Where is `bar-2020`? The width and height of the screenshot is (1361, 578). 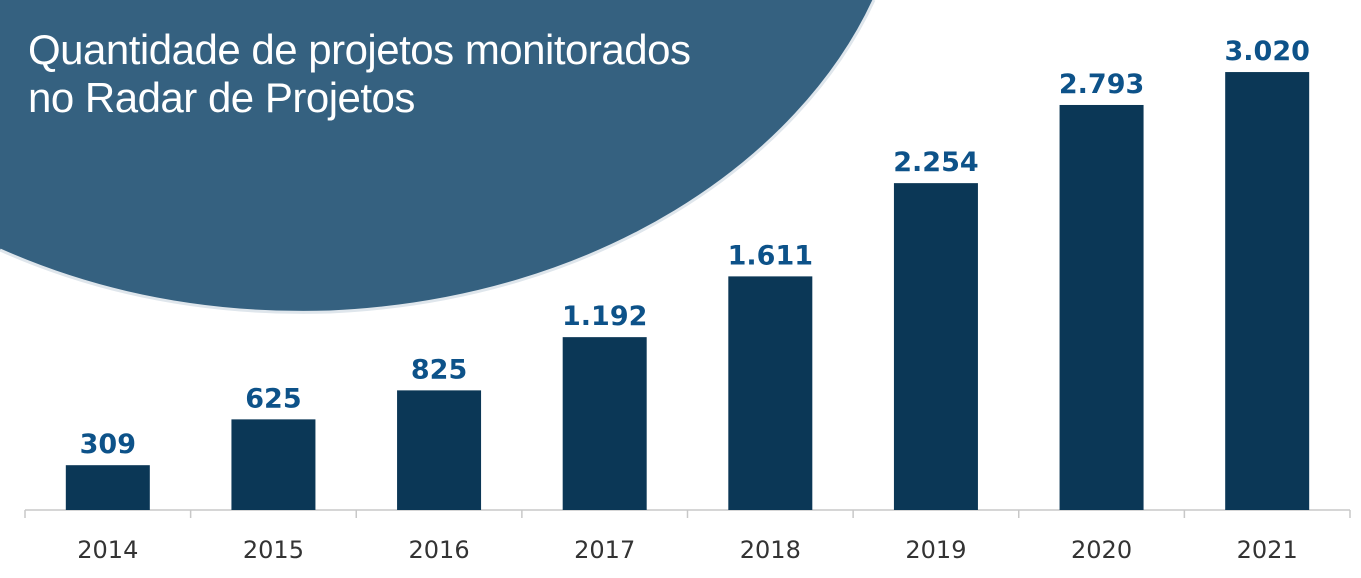
bar-2020 is located at coordinates (1101, 307).